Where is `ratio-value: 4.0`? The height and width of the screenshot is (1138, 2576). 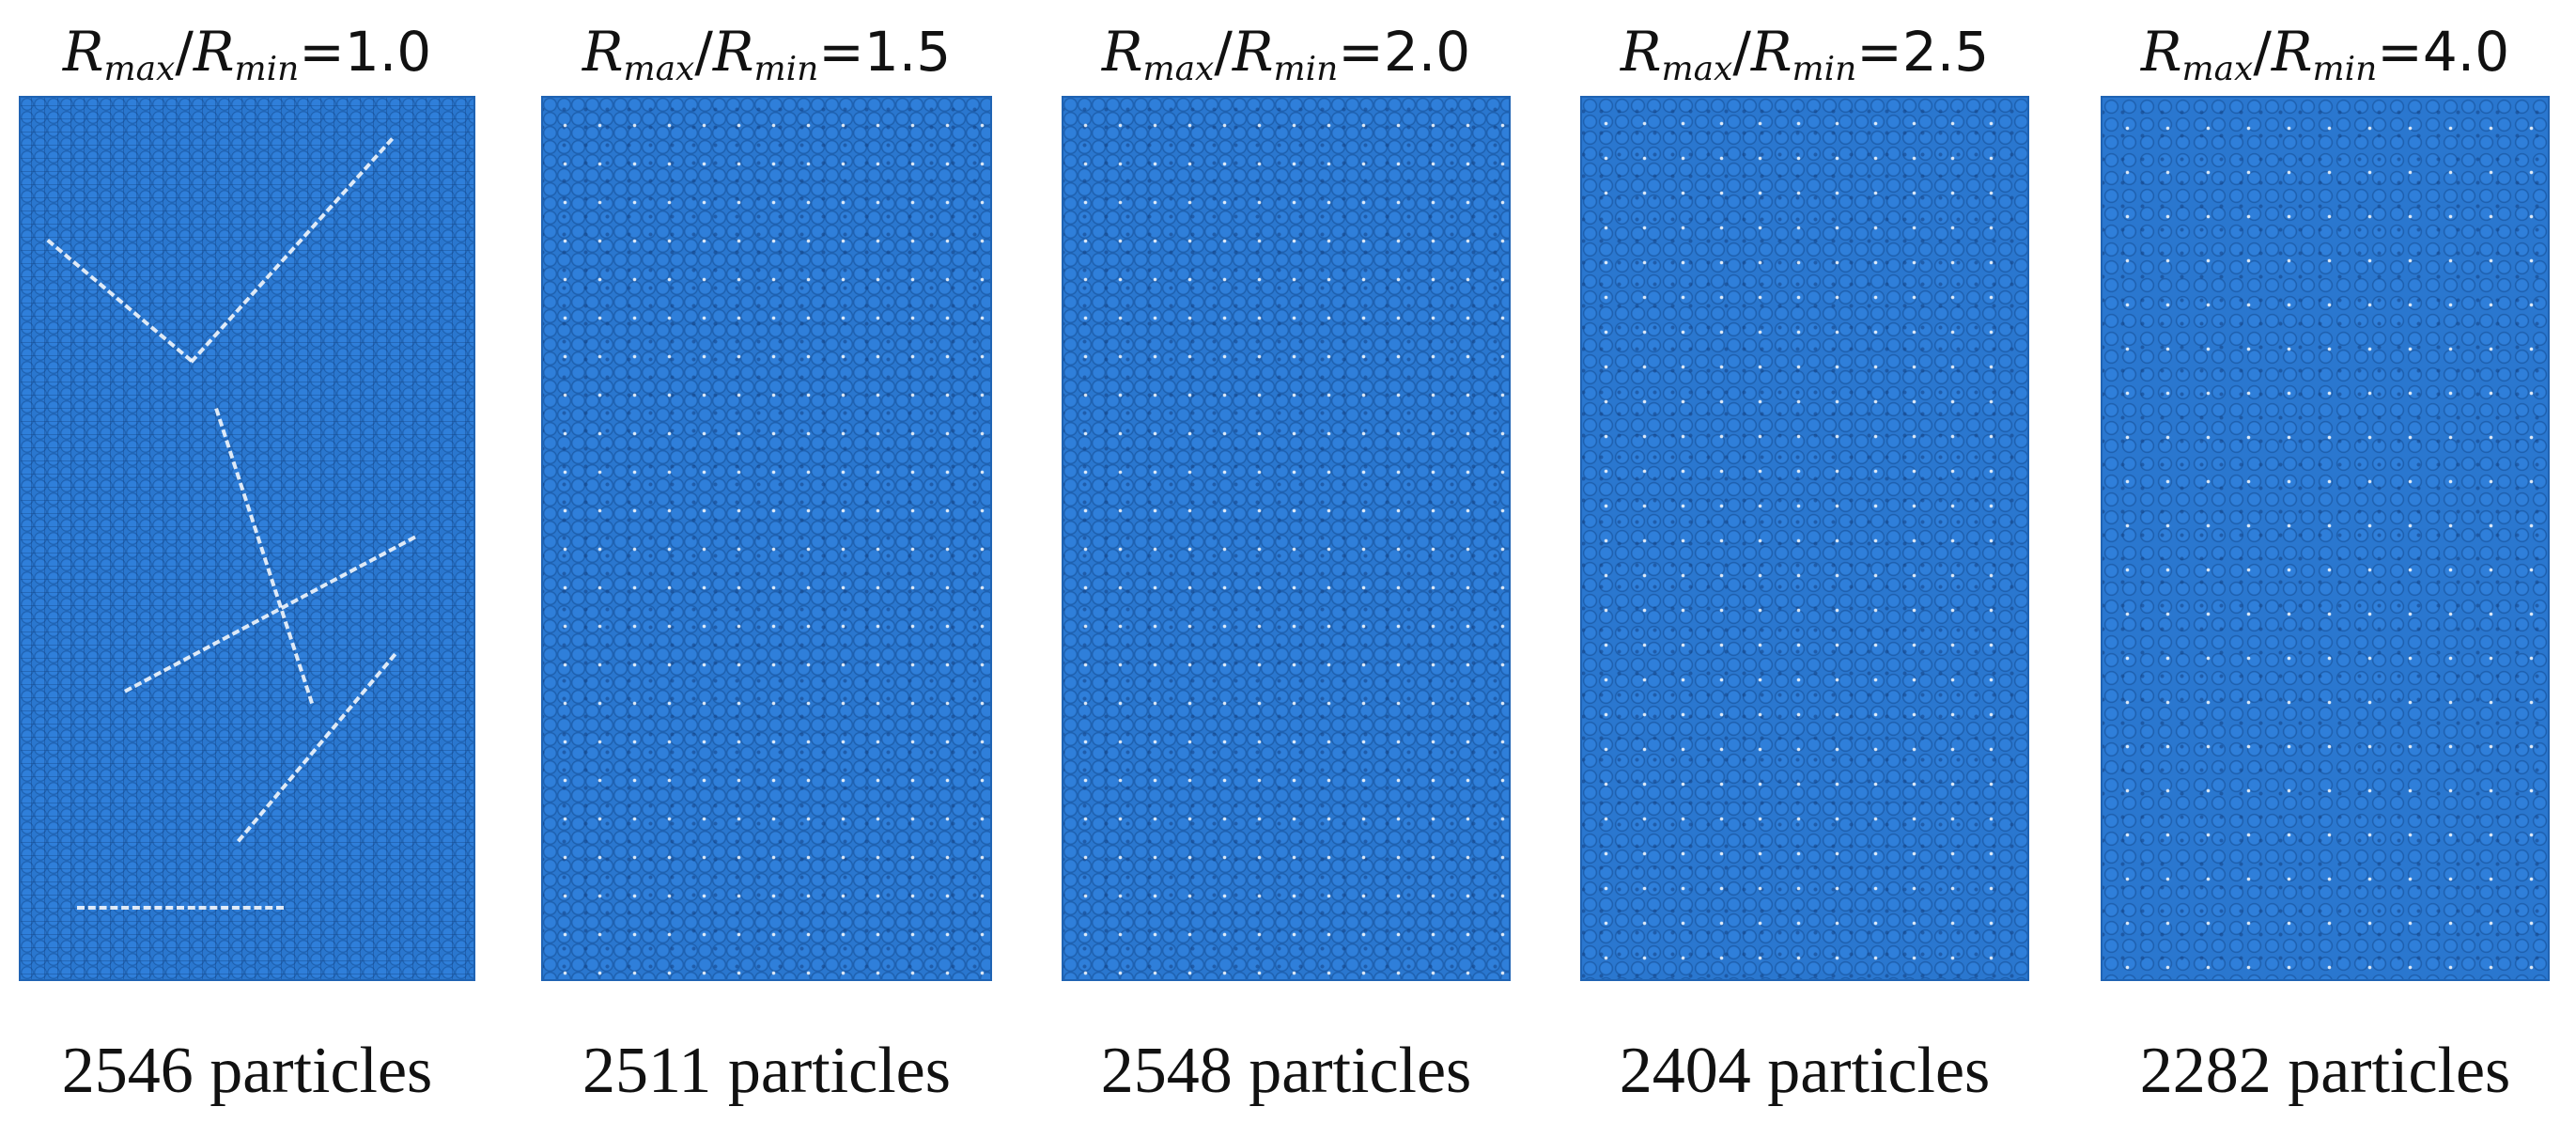 ratio-value: 4.0 is located at coordinates (2466, 52).